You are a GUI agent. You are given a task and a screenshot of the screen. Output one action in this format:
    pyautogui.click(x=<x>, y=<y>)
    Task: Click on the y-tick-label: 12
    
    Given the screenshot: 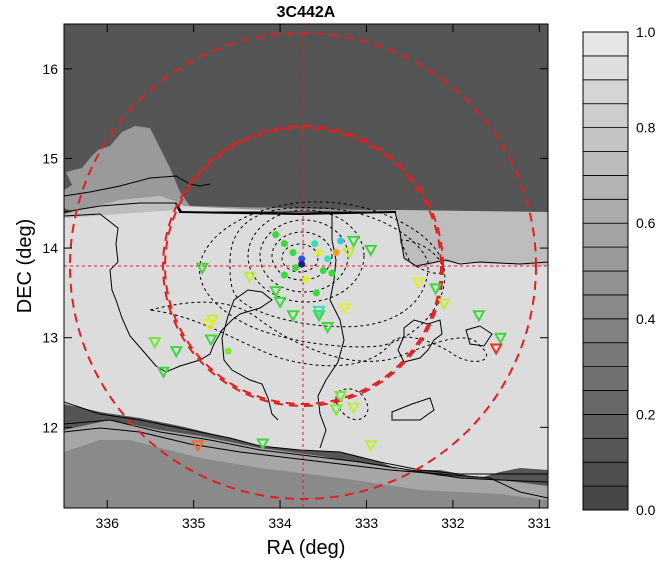 What is the action you would take?
    pyautogui.click(x=50, y=427)
    